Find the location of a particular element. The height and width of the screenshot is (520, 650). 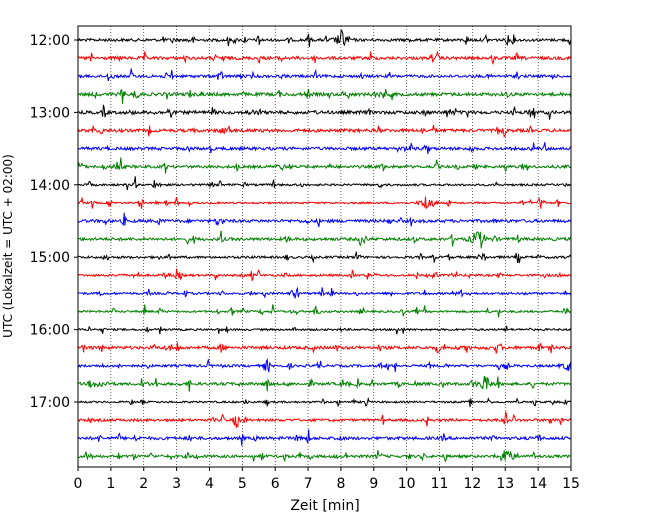

y-axis-label: UTC (Lokalzeit = UTC + 02:00) is located at coordinates (8, 246).